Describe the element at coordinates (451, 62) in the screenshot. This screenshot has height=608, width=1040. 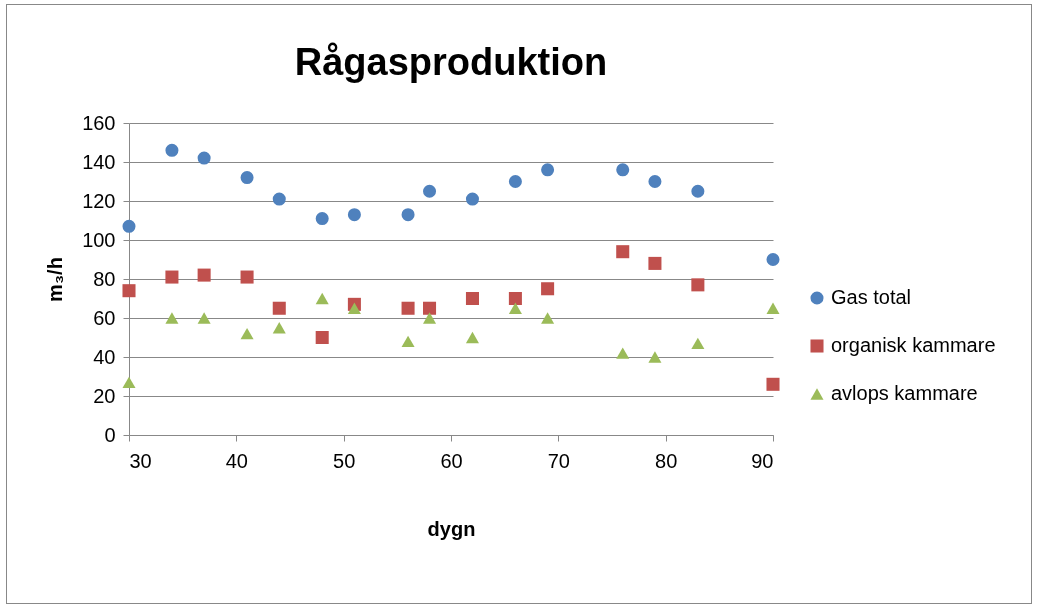
I see `chart-title: Rågasproduktion` at that location.